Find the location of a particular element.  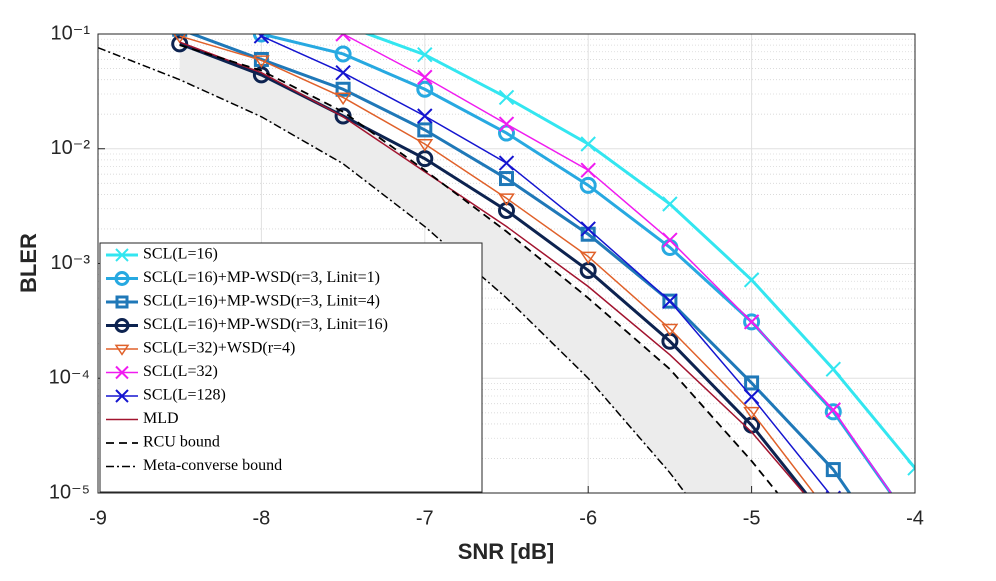

x-axis-title: SNR [dB] is located at coordinates (506, 551).